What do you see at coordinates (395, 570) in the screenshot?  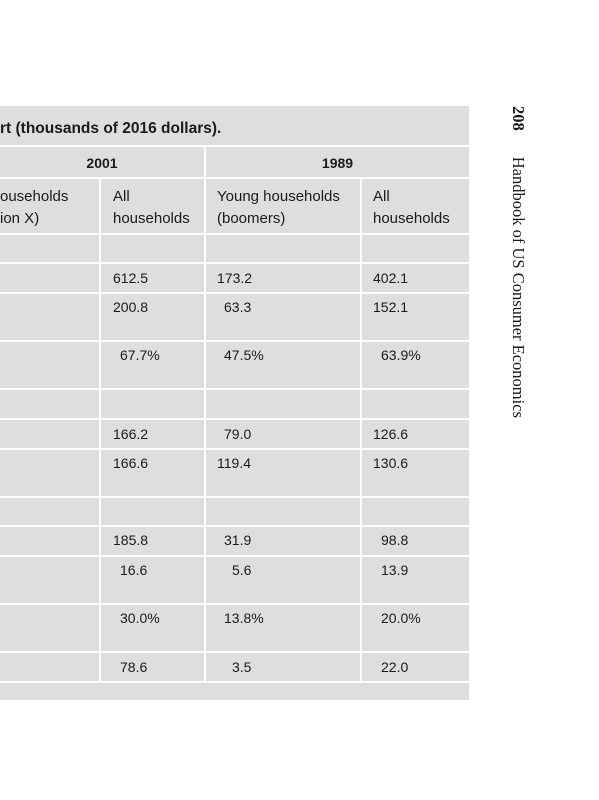 I see `table-cell: 13.9` at bounding box center [395, 570].